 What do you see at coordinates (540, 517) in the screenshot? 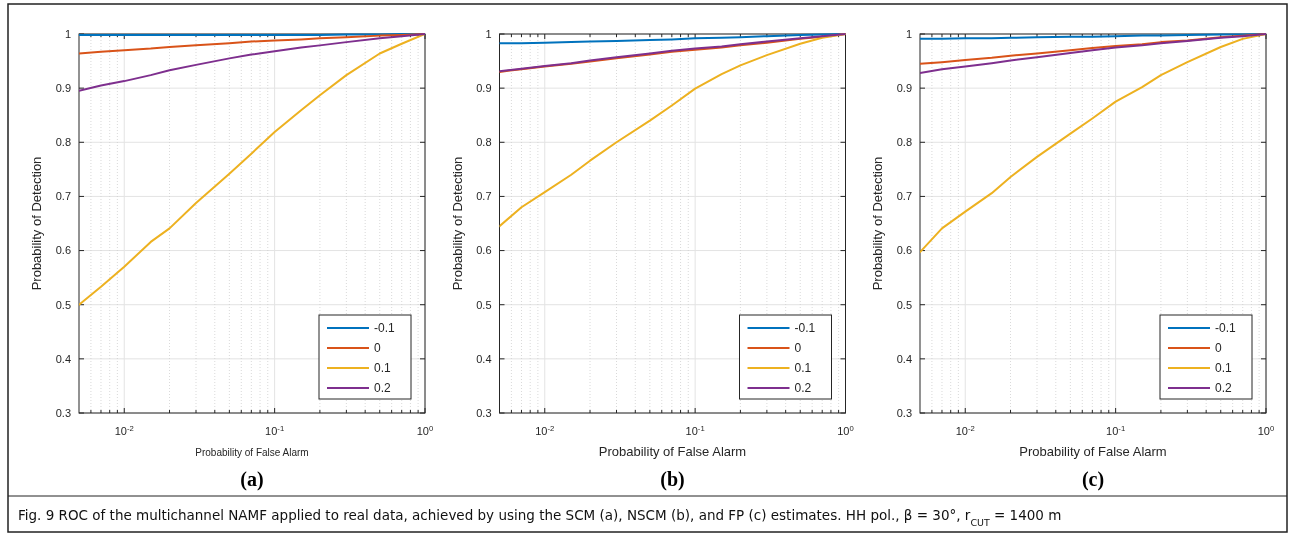
I see `caption: Fig. 9 ROC of the multichannel NAMF applied to real data, achieved by using the SCM (a), NSCM (b), and FP (c) estimates. HH pol., β = 30°, r$_{CUT}$ = 1400 m` at bounding box center [540, 517].